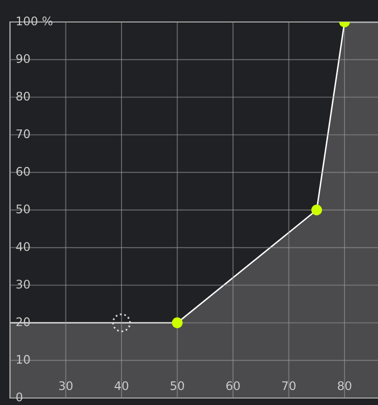 The width and height of the screenshot is (378, 405). I want to click on x-tick-label: 60, so click(233, 385).